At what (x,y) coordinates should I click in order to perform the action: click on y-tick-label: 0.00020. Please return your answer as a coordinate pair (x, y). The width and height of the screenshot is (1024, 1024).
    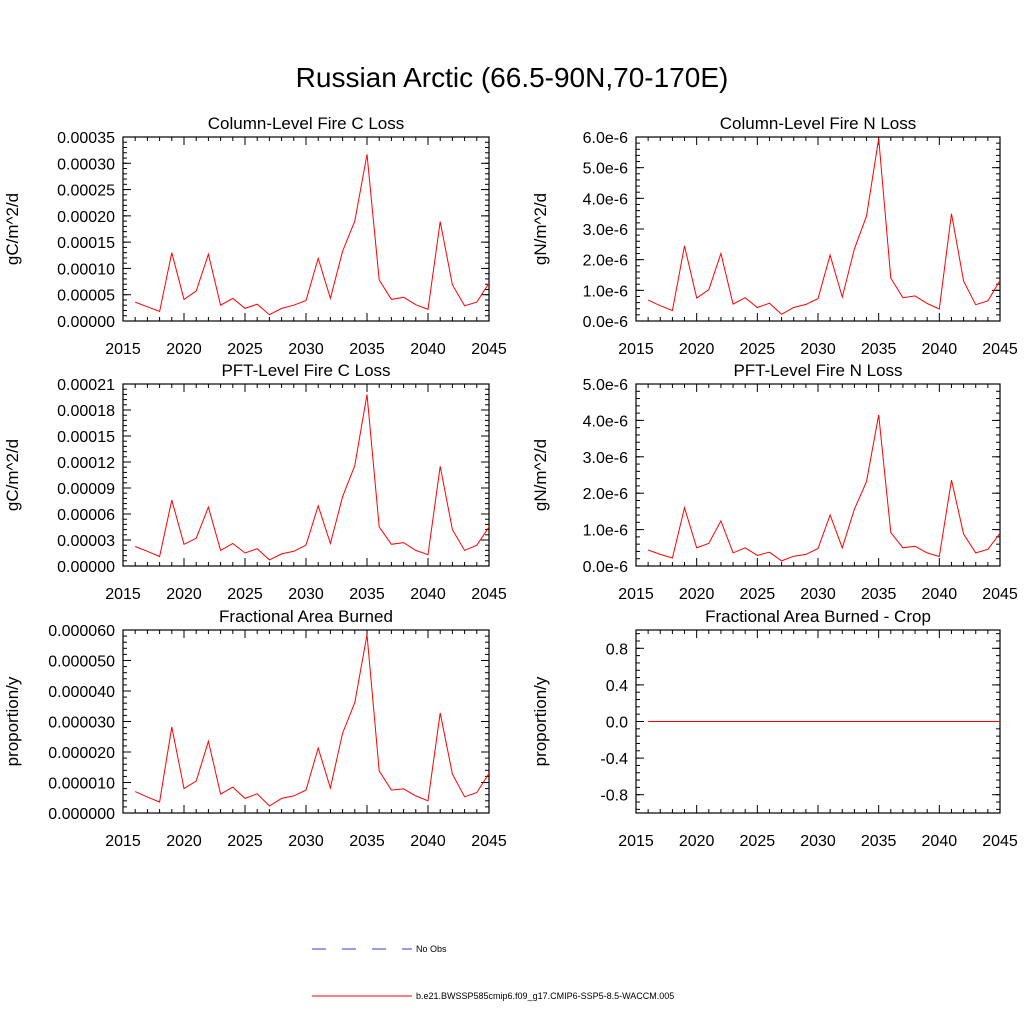
    Looking at the image, I should click on (86, 217).